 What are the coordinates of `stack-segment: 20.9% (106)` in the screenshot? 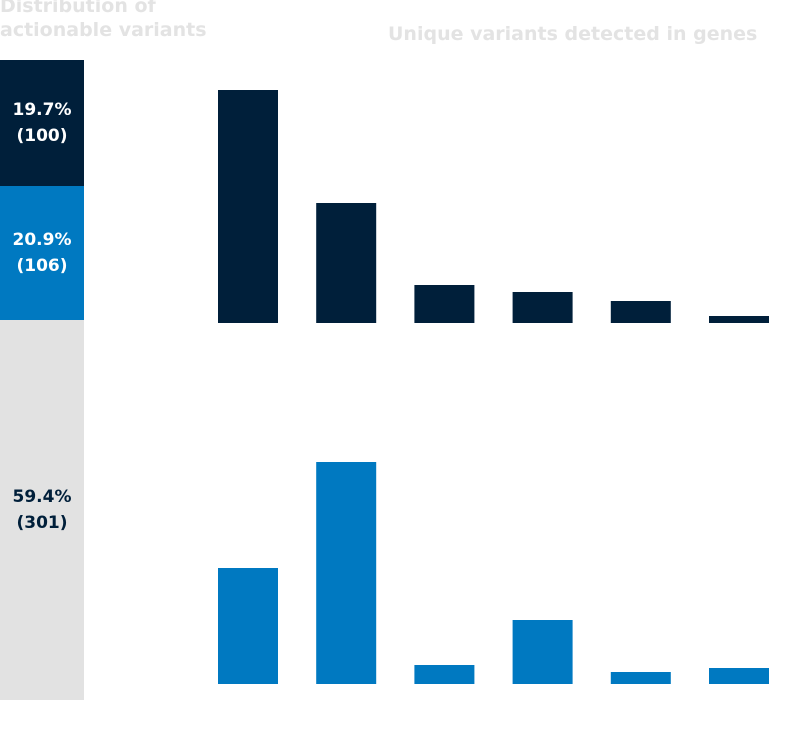 It's located at (42, 253).